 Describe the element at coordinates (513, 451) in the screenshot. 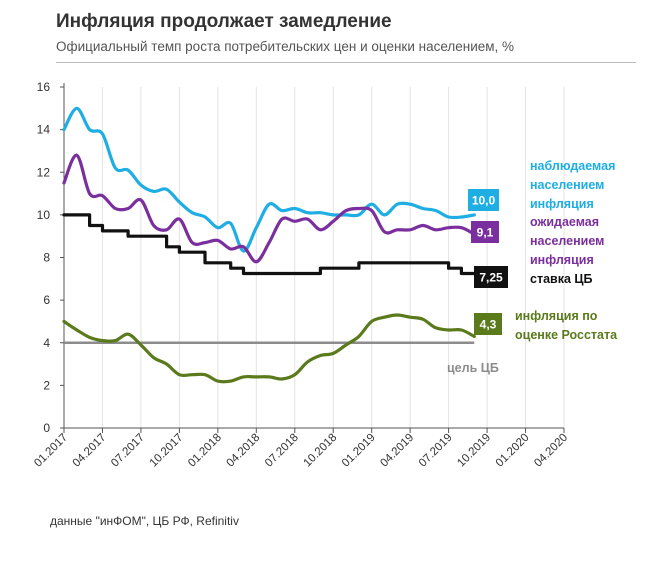

I see `x-tick-label: 01.2020` at that location.